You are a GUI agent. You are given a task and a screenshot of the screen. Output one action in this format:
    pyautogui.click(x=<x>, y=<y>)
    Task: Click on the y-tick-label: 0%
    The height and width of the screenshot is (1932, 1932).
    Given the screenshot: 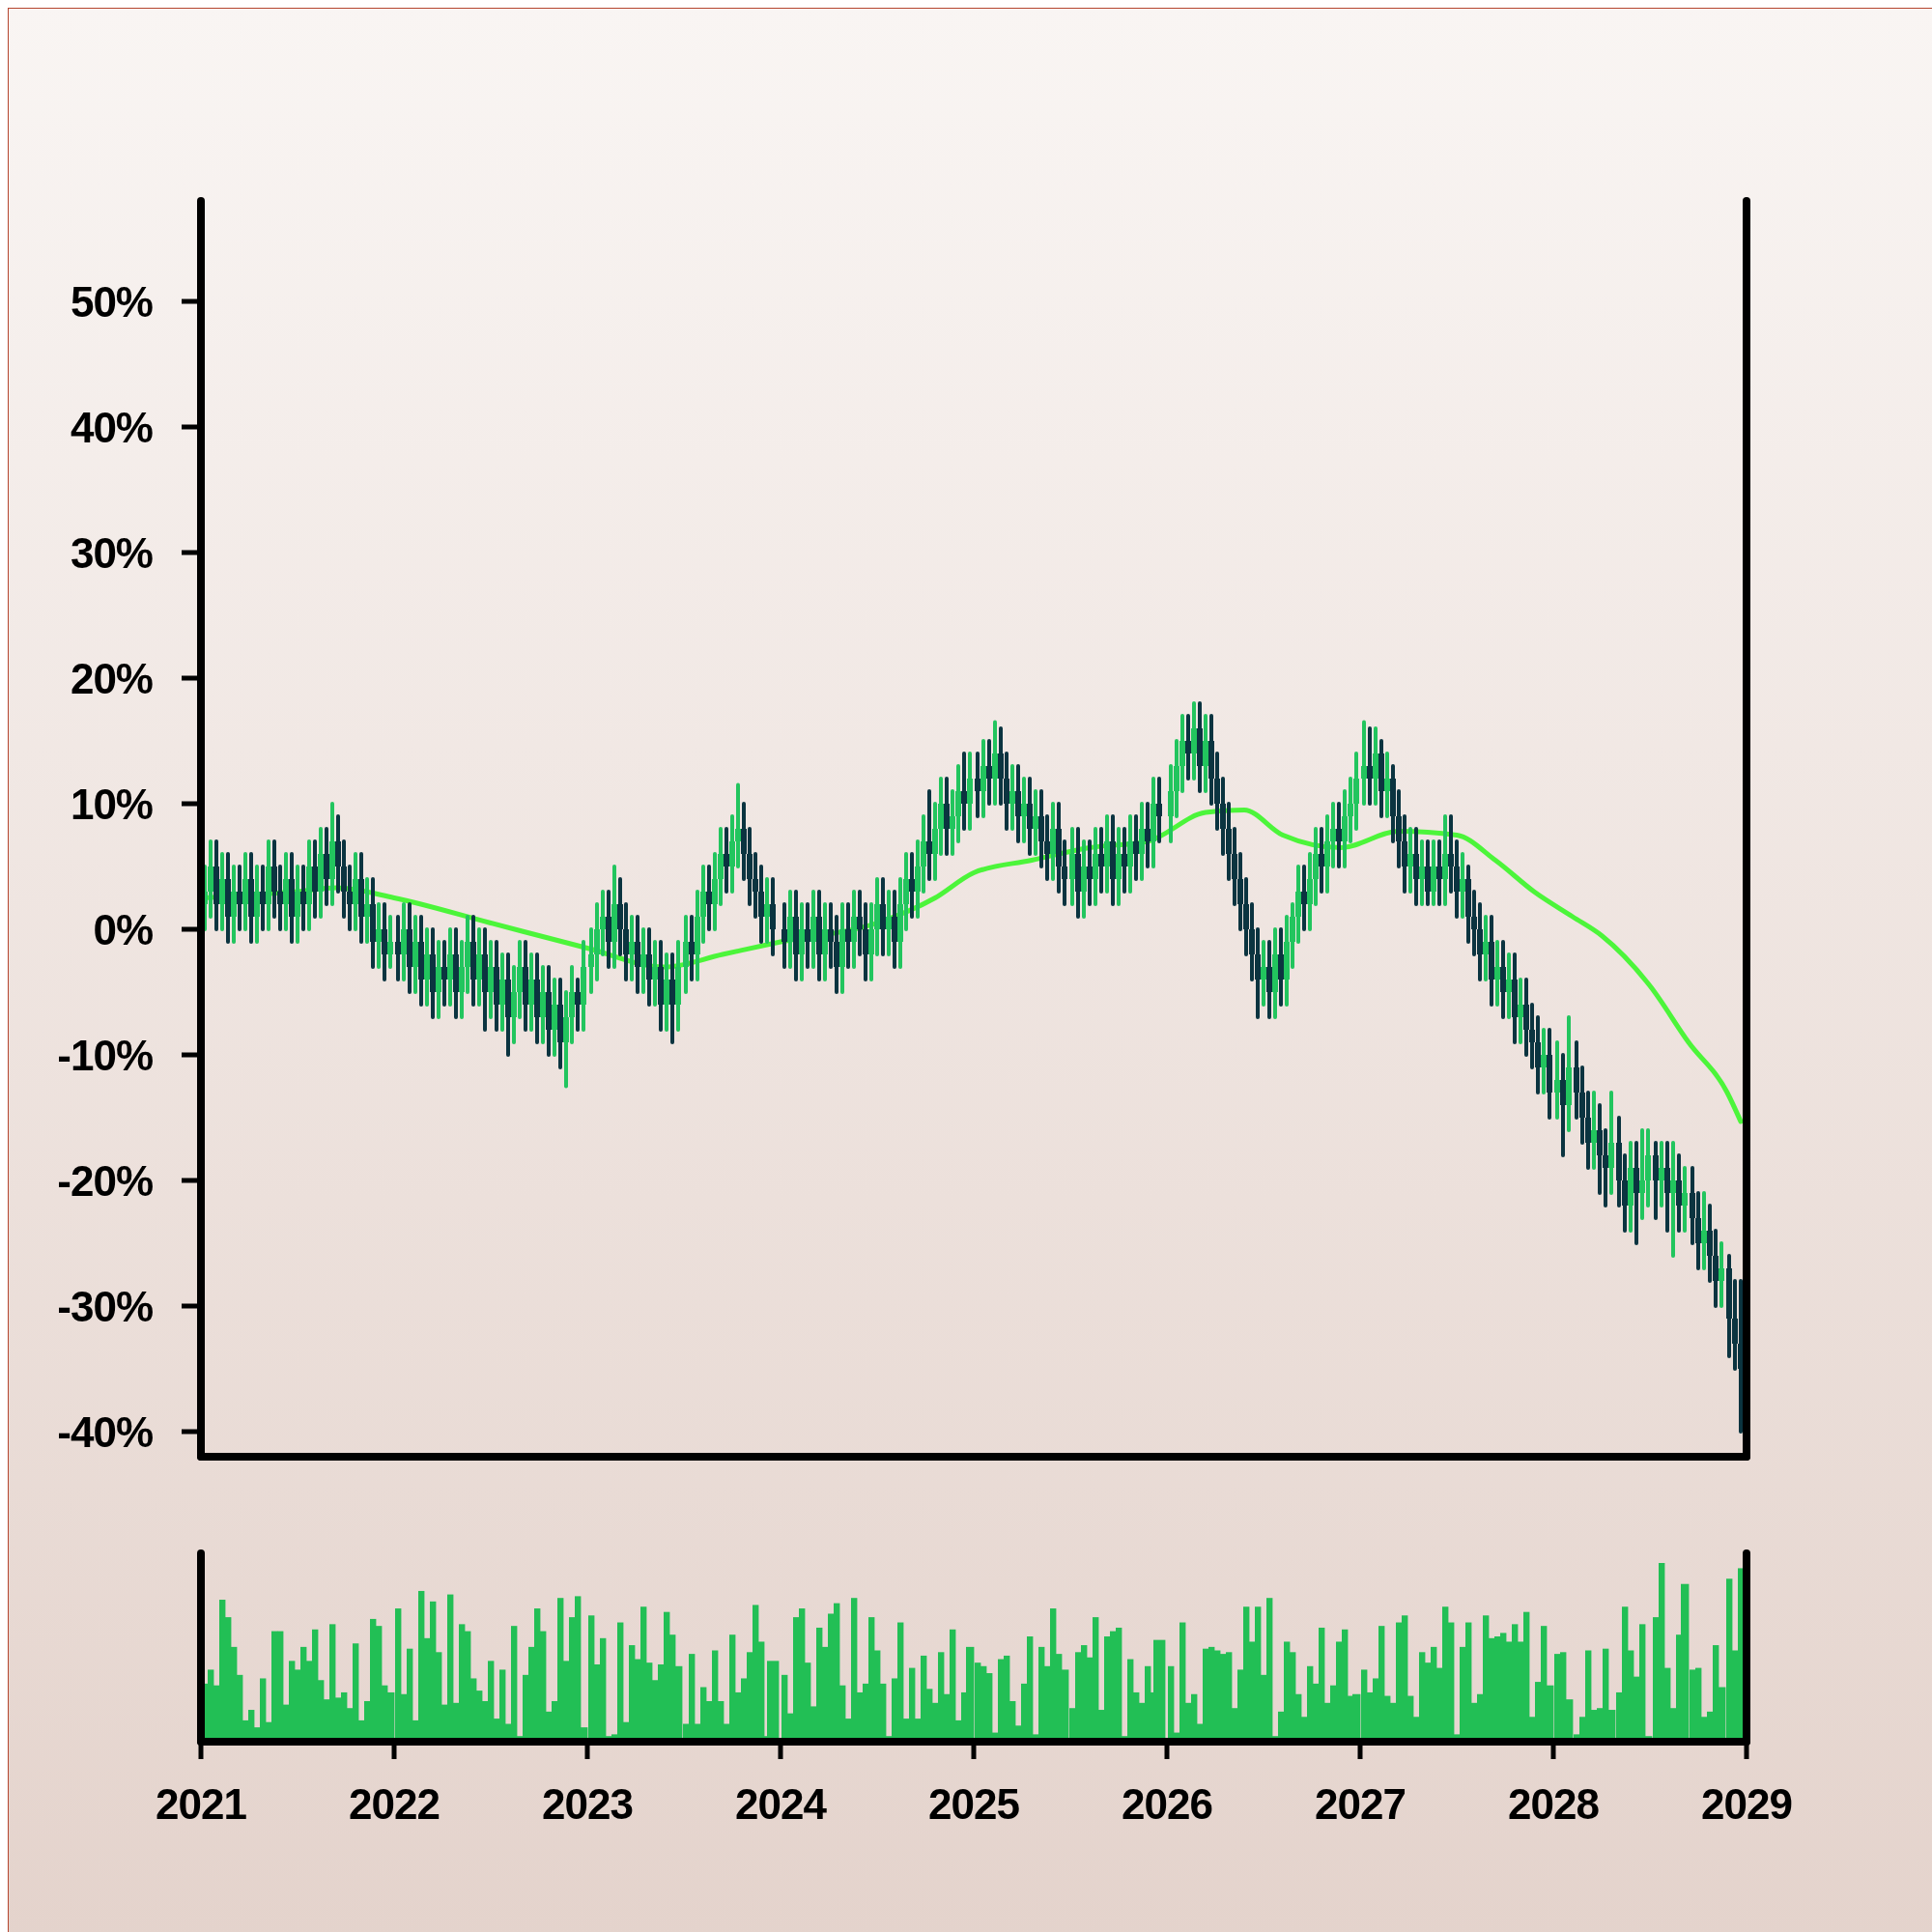 What is the action you would take?
    pyautogui.click(x=123, y=929)
    